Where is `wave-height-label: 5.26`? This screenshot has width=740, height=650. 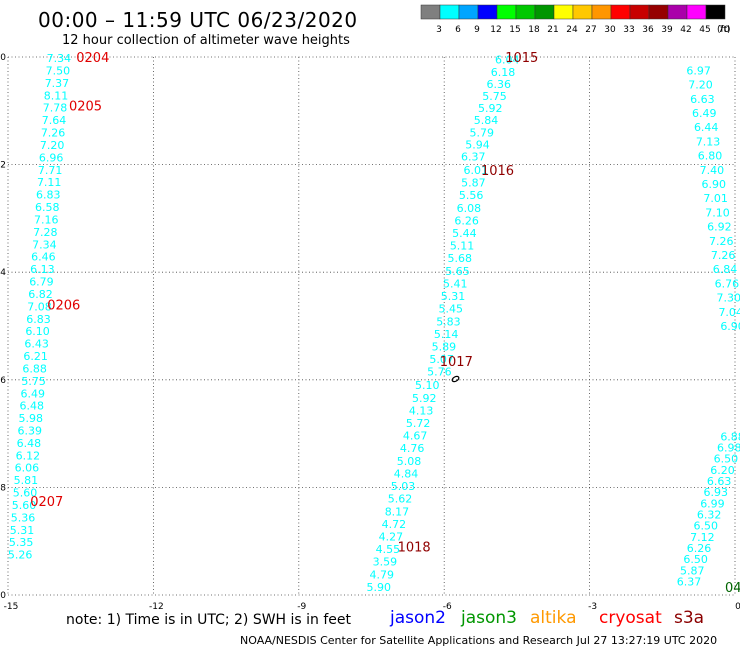 wave-height-label: 5.26 is located at coordinates (20, 555).